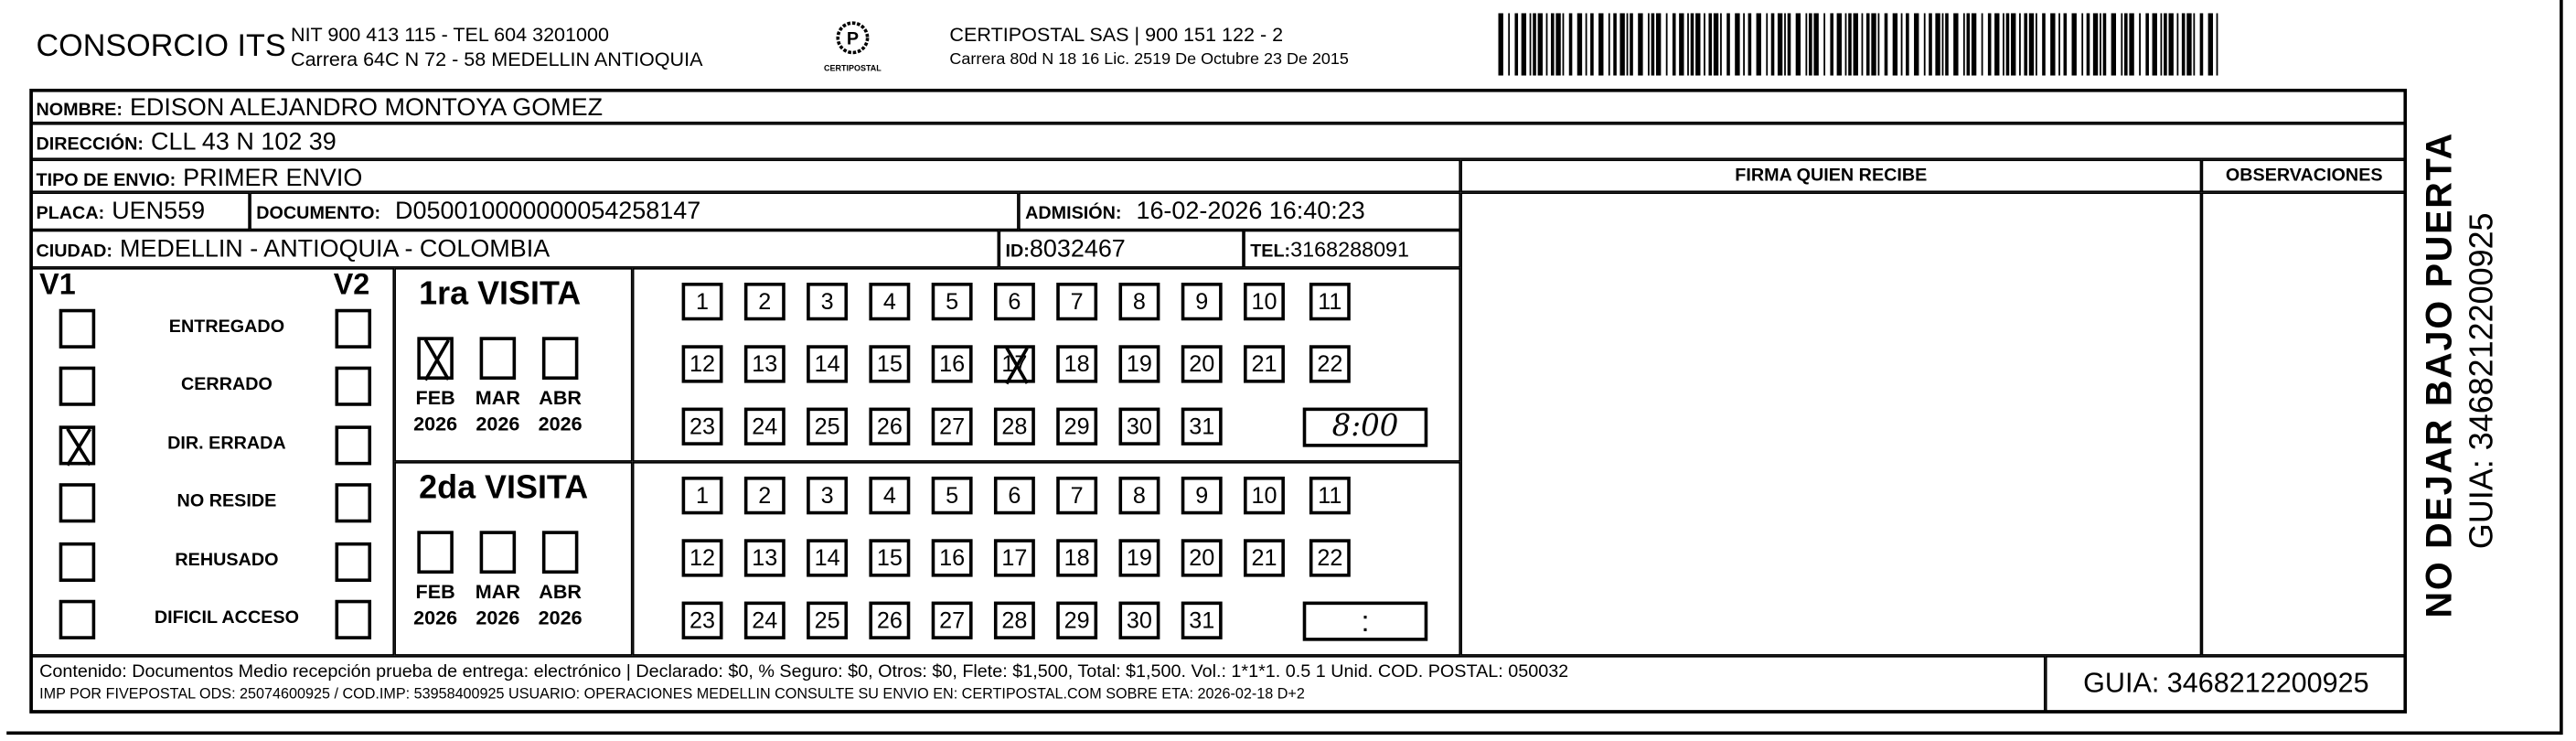 The width and height of the screenshot is (2576, 741). What do you see at coordinates (1365, 621) in the screenshot?
I see `visit-time-field: :` at bounding box center [1365, 621].